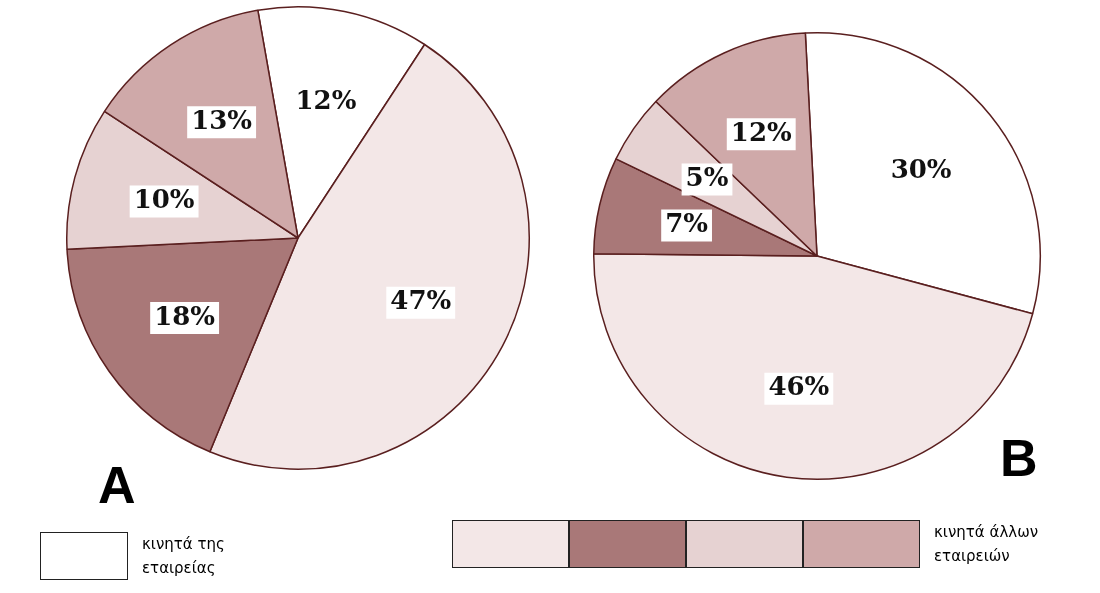 This screenshot has height=593, width=1100. Describe the element at coordinates (185, 315) in the screenshot. I see `data-label: 18%` at that location.